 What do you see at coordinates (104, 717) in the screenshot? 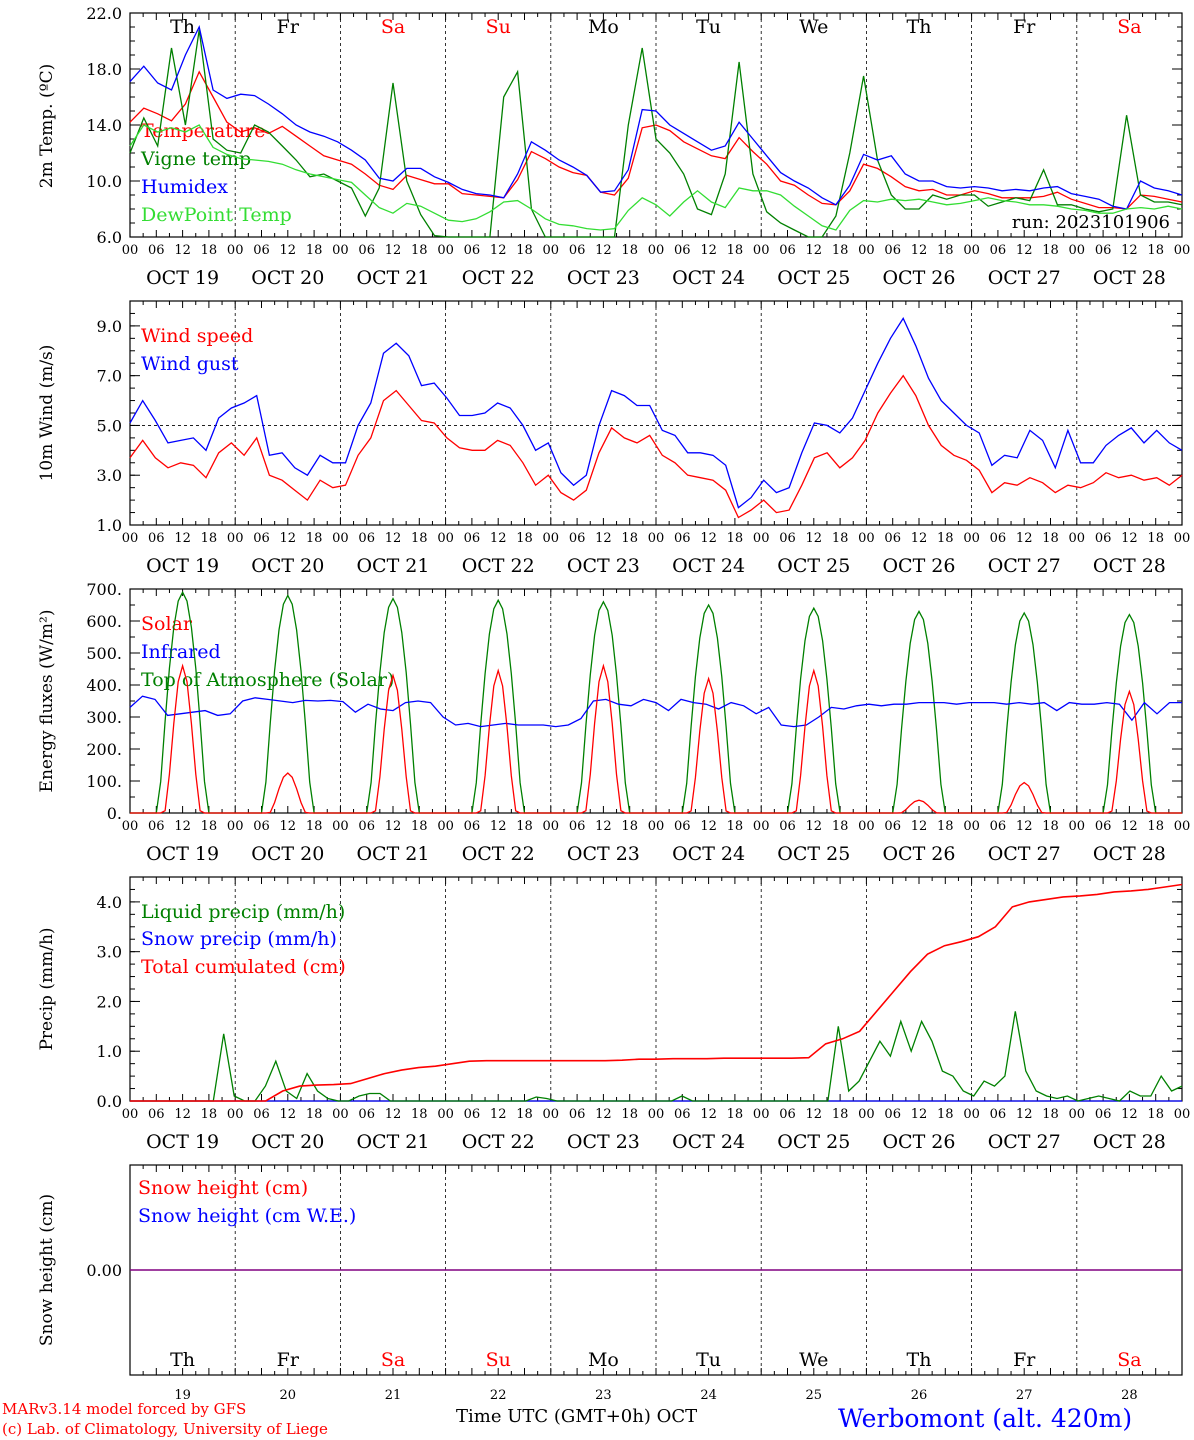
I see `y-tick-label: 300.` at bounding box center [104, 717].